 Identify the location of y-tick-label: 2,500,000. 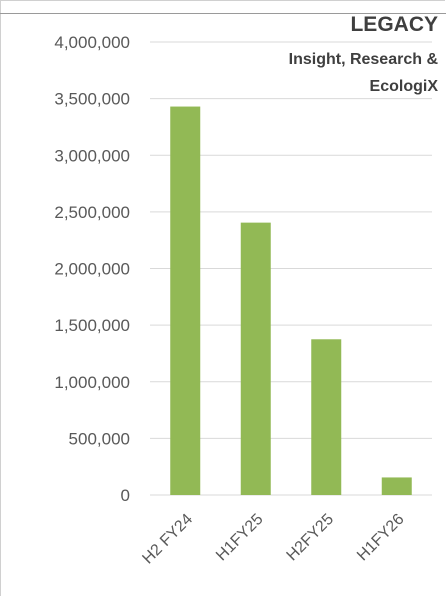
(92, 212).